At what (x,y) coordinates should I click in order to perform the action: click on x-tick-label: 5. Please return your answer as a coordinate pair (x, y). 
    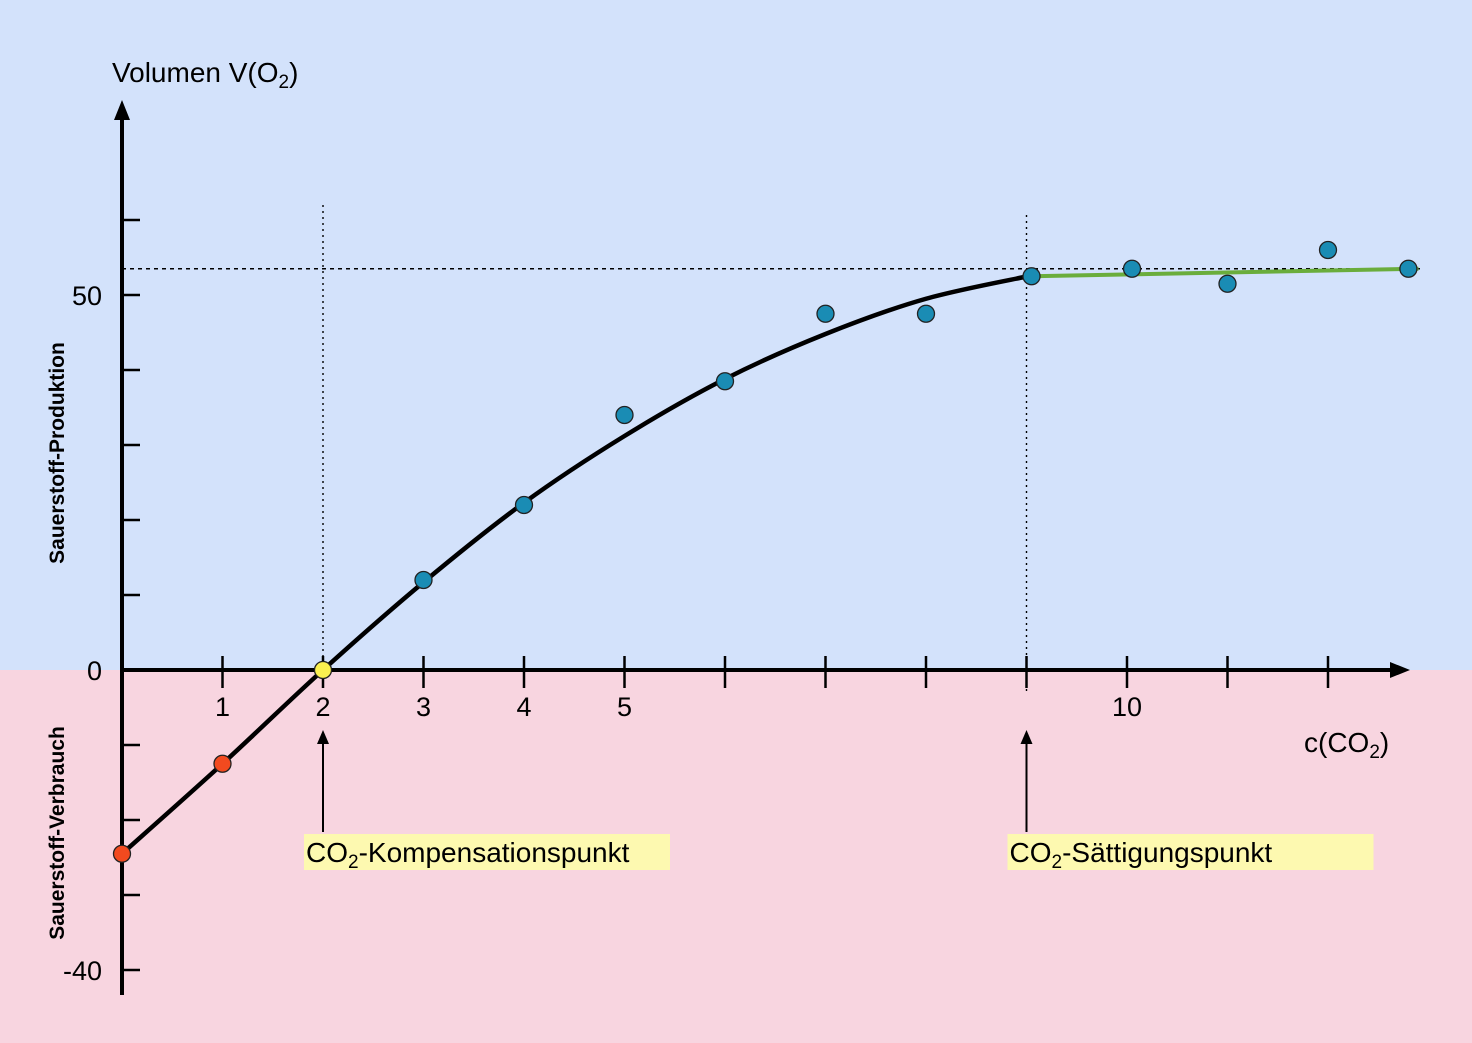
    Looking at the image, I should click on (624, 707).